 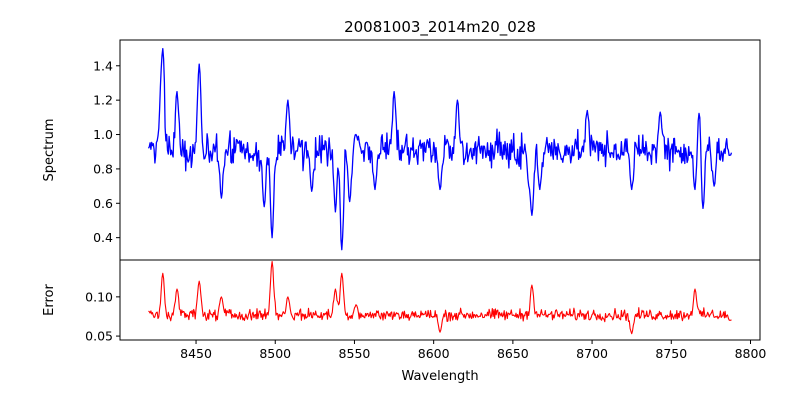 I want to click on spectrum-y-tick-label: 0.4, so click(x=103, y=237).